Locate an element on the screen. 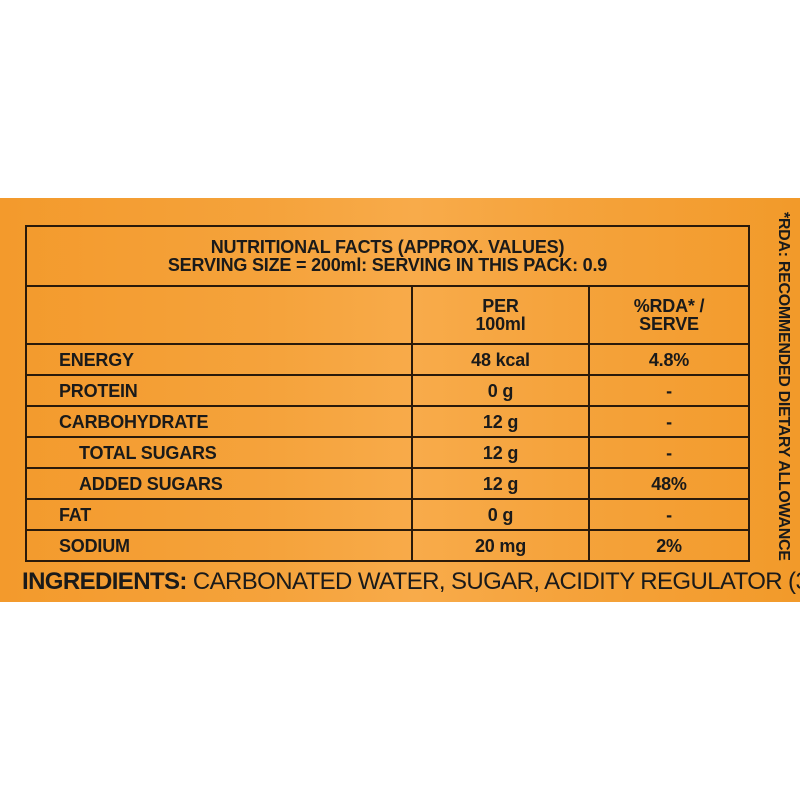 This screenshot has width=800, height=800. table-row: TOTAL SUGARS 12 g - is located at coordinates (387, 452).